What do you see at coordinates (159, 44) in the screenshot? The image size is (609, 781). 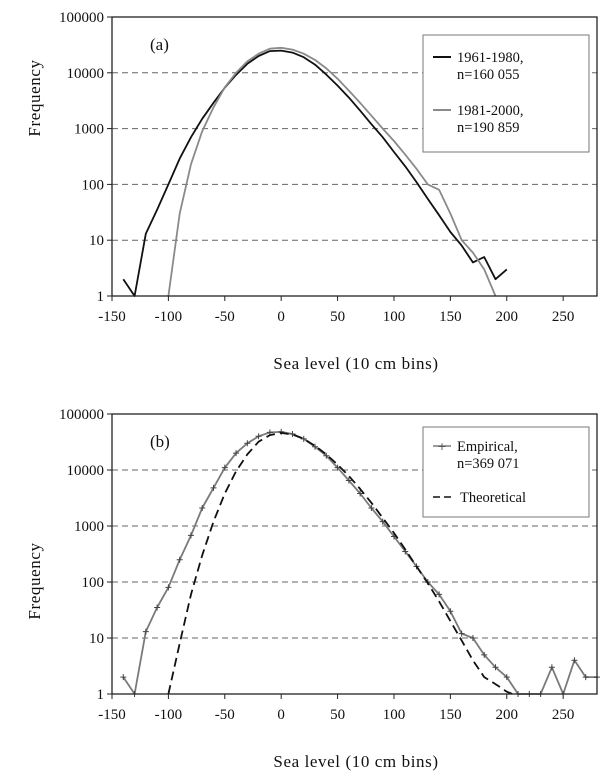 I see `panel-label: (a)` at bounding box center [159, 44].